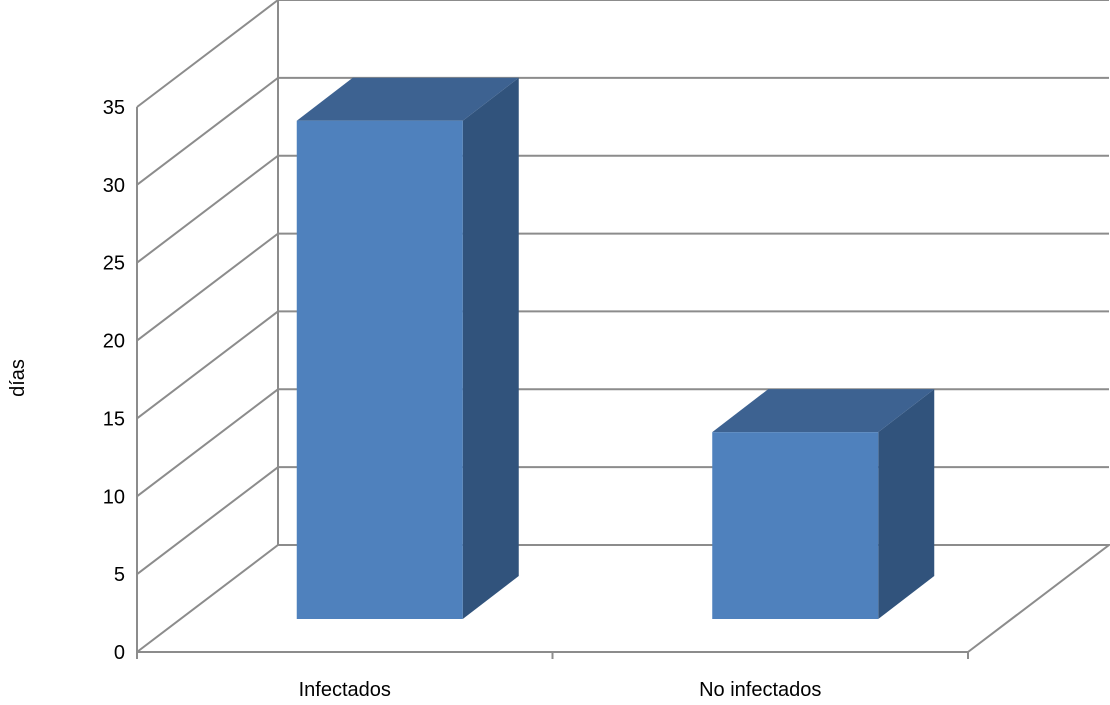 The height and width of the screenshot is (705, 1110). What do you see at coordinates (114, 342) in the screenshot?
I see `y-tick-label: 20` at bounding box center [114, 342].